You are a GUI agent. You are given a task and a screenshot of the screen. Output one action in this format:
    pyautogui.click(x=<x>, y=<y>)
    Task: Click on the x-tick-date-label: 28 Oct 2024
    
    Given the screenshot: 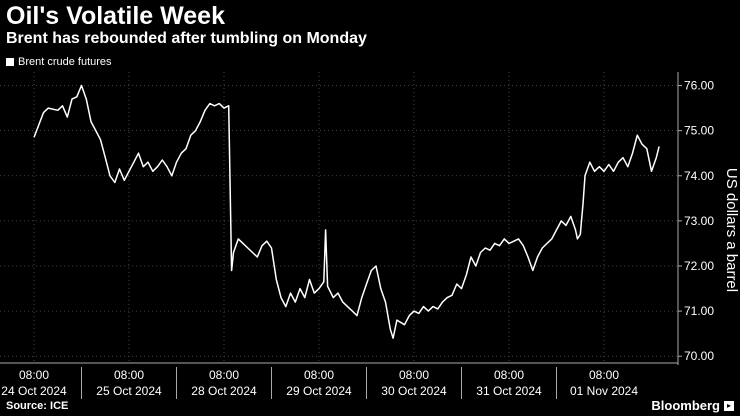 What is the action you would take?
    pyautogui.click(x=224, y=391)
    